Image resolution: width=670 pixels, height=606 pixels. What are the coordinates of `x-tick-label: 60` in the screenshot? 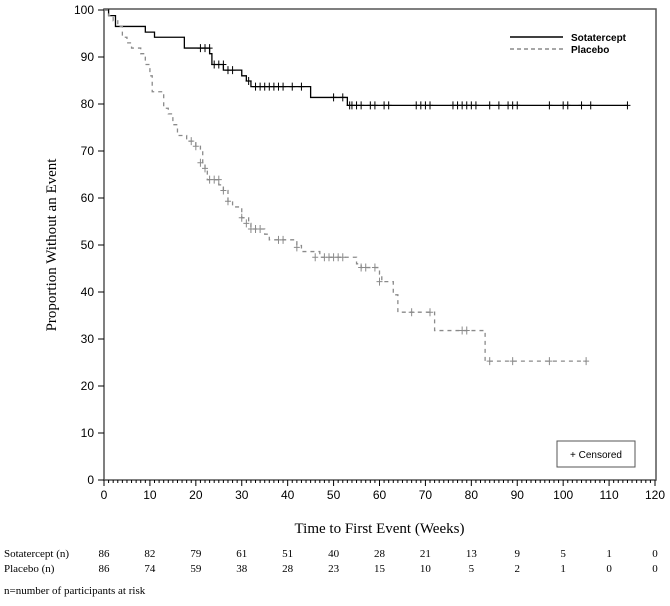 It's located at (380, 495).